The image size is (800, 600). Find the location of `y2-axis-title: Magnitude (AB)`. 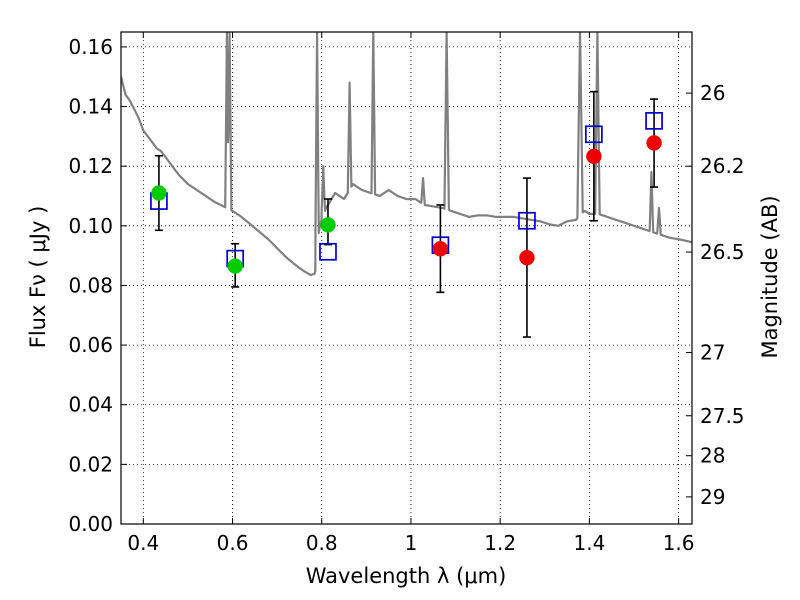

y2-axis-title: Magnitude (AB) is located at coordinates (770, 276).